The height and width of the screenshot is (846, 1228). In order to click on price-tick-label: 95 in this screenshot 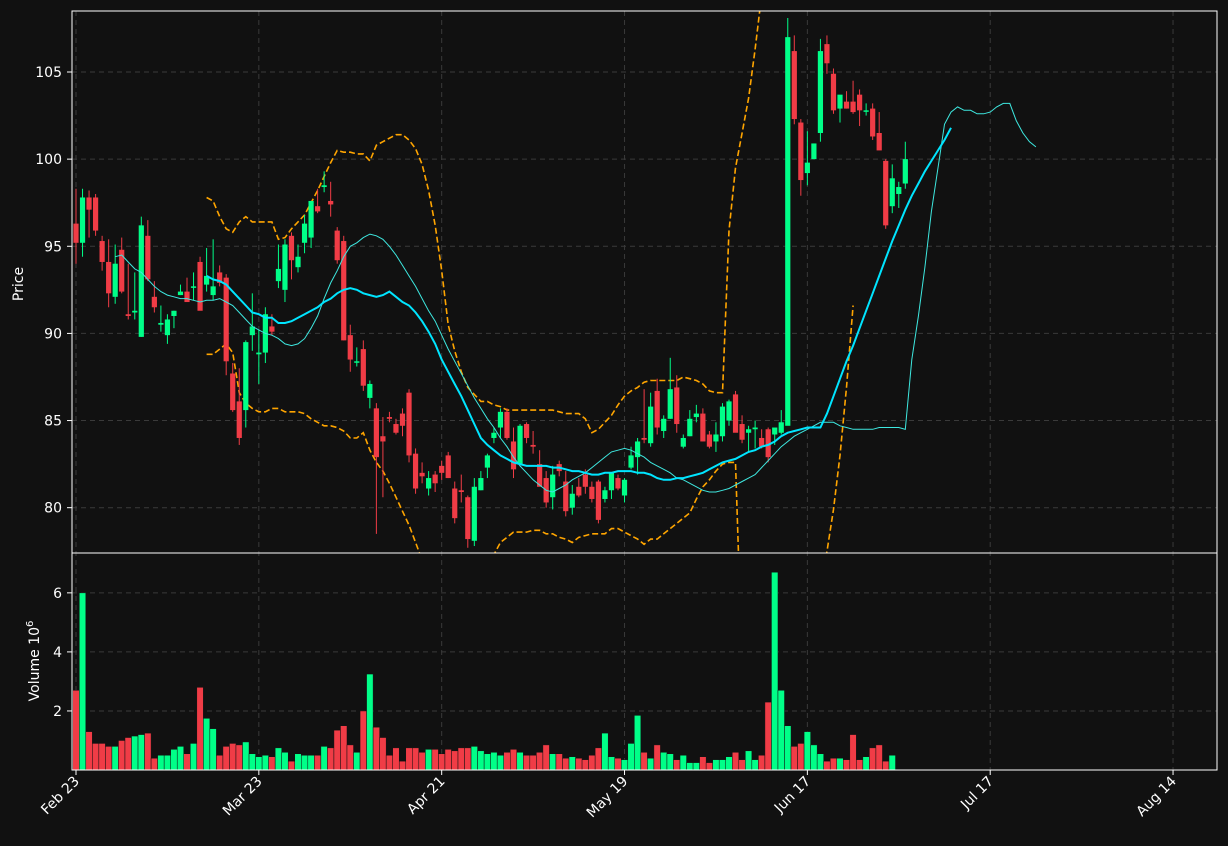, I will do `click(53, 247)`.